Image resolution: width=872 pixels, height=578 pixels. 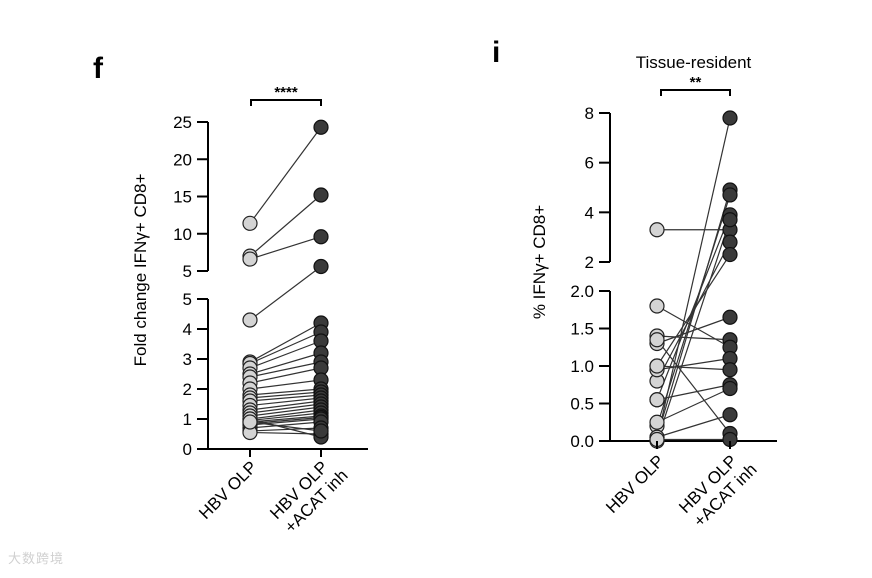 What do you see at coordinates (98, 68) in the screenshot?
I see `panel-letter: f` at bounding box center [98, 68].